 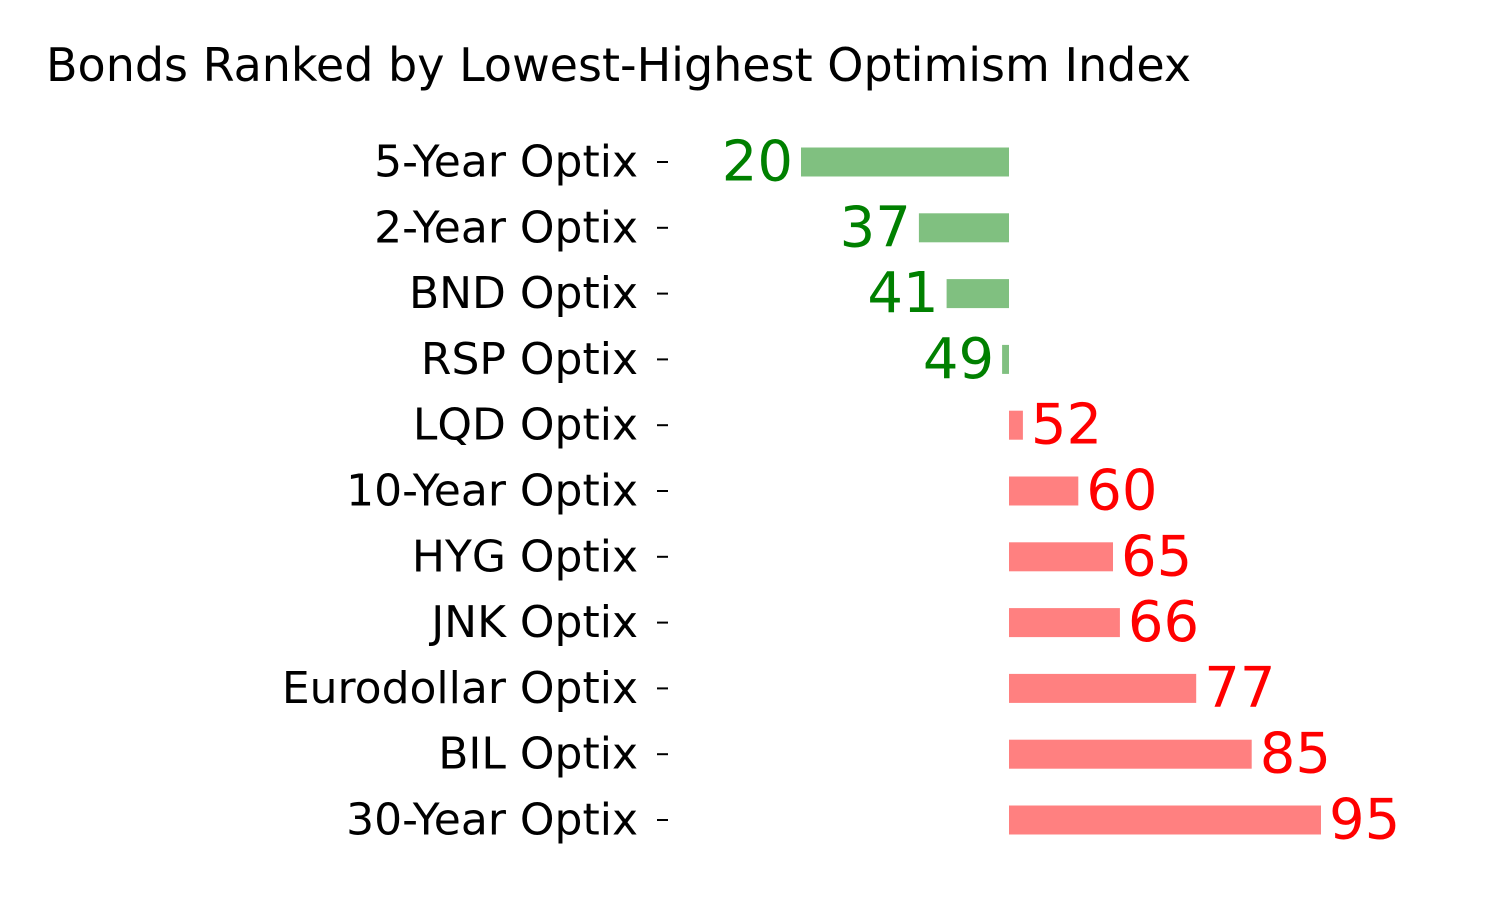 What do you see at coordinates (1066, 425) in the screenshot?
I see `data-label: 52` at bounding box center [1066, 425].